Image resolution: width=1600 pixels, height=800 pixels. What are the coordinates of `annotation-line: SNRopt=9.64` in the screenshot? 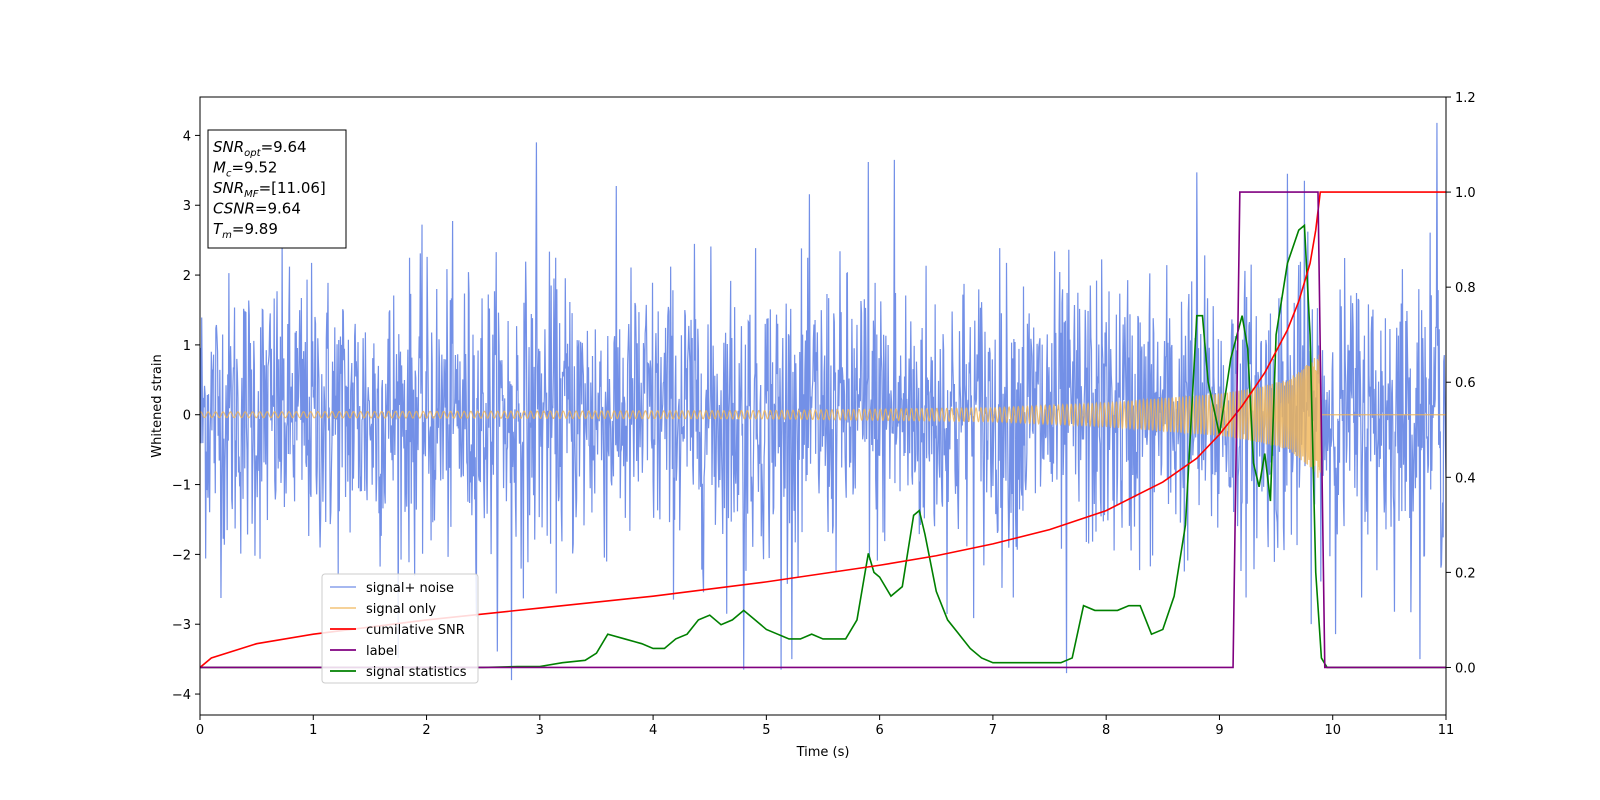 It's located at (260, 148).